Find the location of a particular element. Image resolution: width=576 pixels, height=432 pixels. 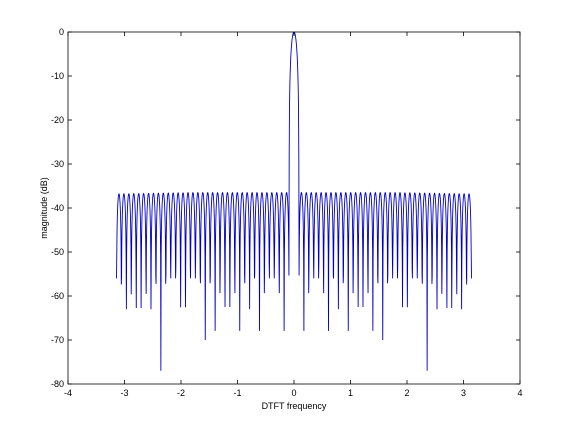

x-tick-label: 0 is located at coordinates (293, 393).